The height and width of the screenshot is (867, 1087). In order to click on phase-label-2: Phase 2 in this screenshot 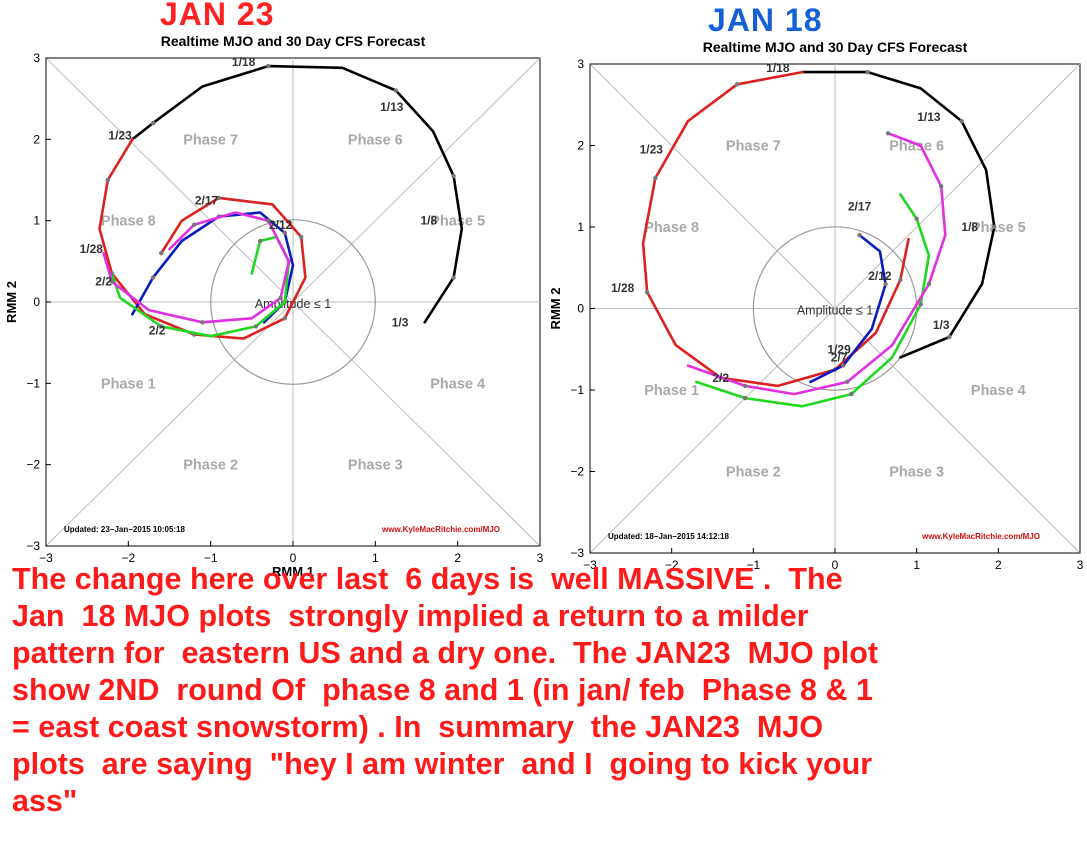, I will do `click(210, 466)`.